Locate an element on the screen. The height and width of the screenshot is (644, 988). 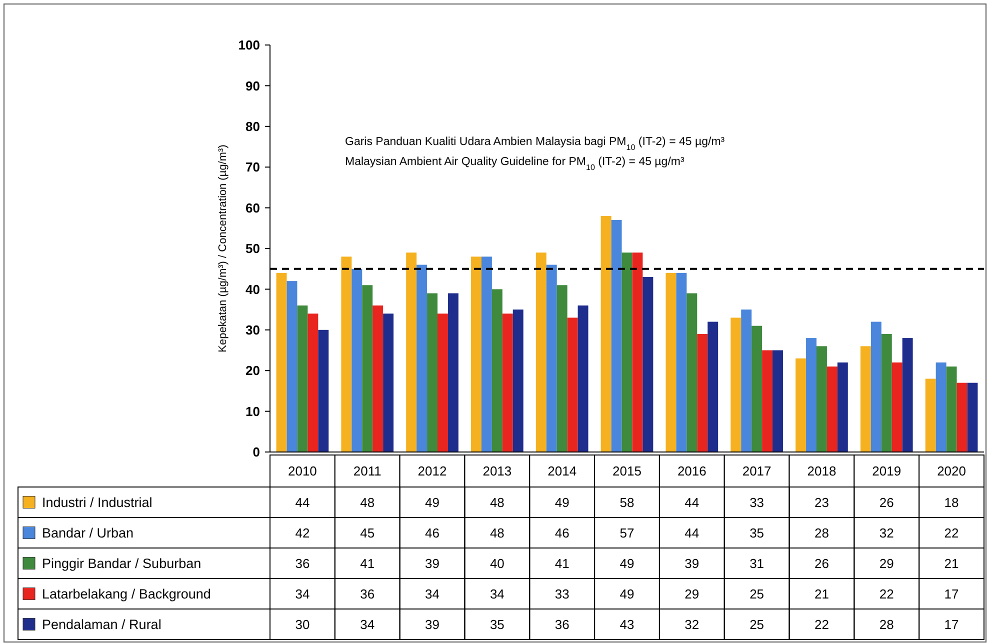
x-tick-label: 2012 is located at coordinates (432, 471).